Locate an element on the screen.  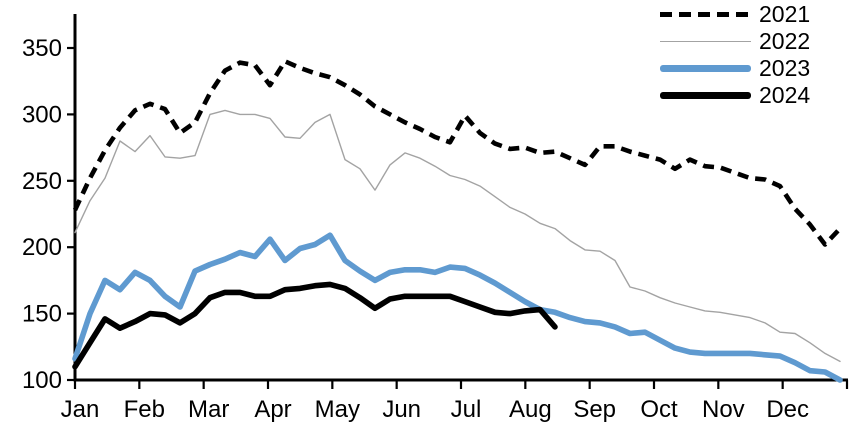
legend-item-2024: 2024 is located at coordinates (735, 95).